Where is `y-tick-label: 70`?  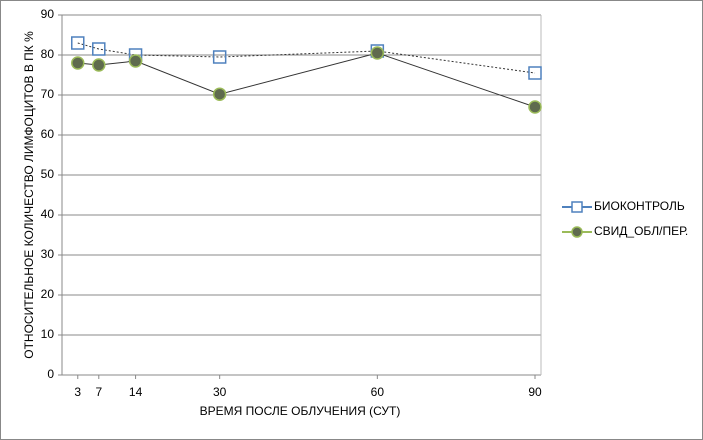 y-tick-label: 70 is located at coordinates (48, 94).